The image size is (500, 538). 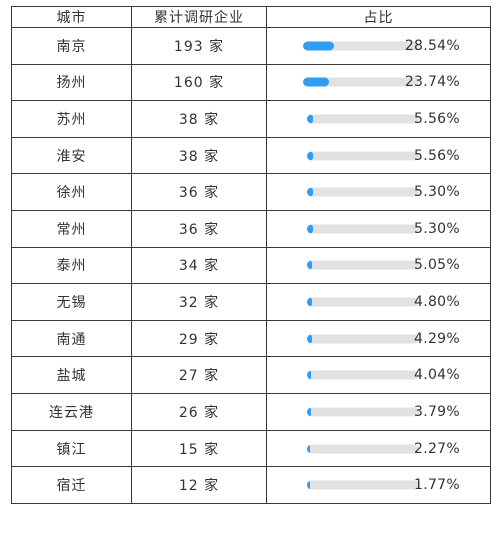 What do you see at coordinates (437, 265) in the screenshot?
I see `share-percent-label: 5.05%` at bounding box center [437, 265].